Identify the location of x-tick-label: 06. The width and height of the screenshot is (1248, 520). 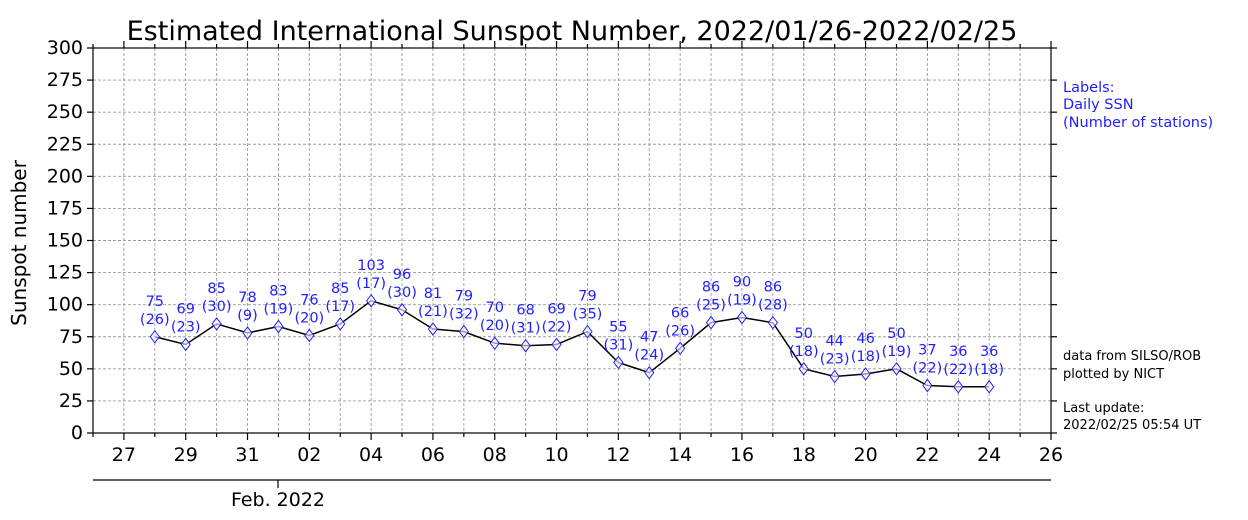
(433, 455).